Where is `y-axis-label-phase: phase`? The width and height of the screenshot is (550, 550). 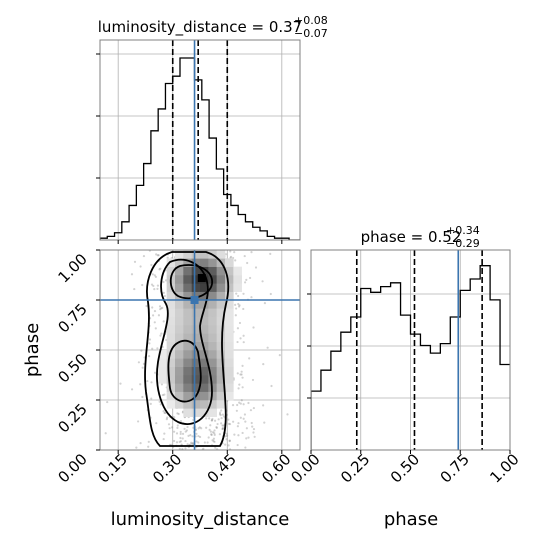
y-axis-label-phase: phase is located at coordinates (32, 350).